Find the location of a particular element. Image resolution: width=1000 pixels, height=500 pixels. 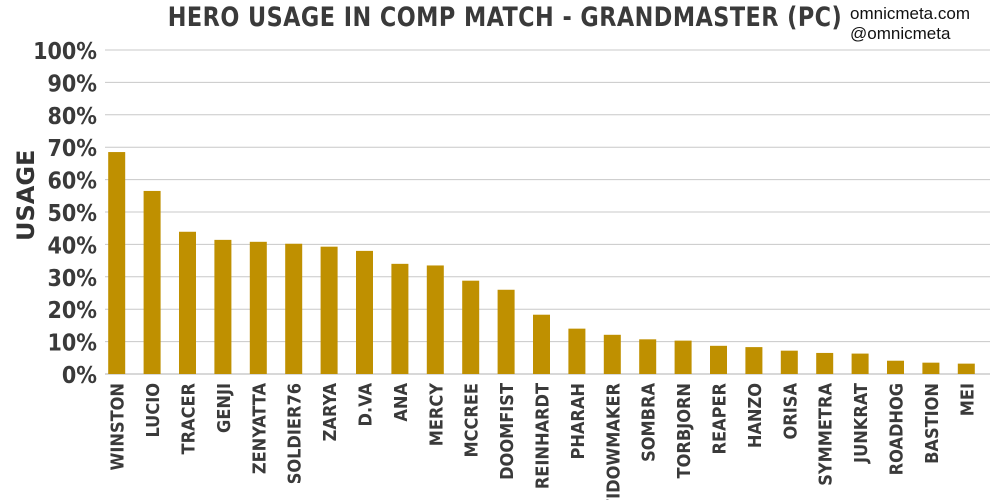

y-tick-label: 80% is located at coordinates (72, 117).